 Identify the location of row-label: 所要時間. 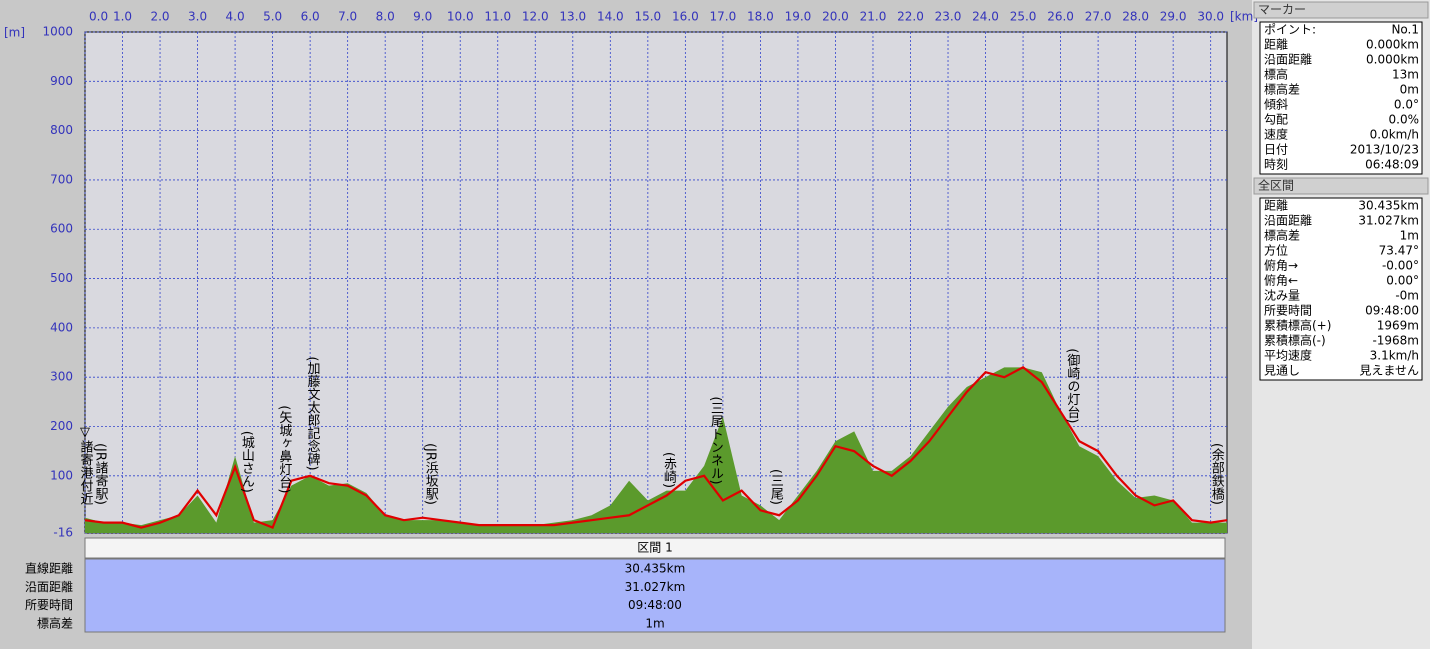
(49, 605).